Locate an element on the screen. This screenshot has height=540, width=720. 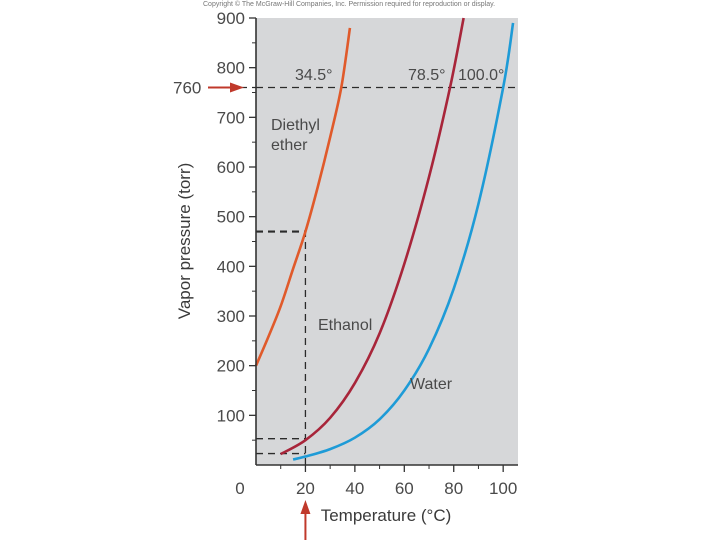
boiling-point-label: 100.0° is located at coordinates (481, 75).